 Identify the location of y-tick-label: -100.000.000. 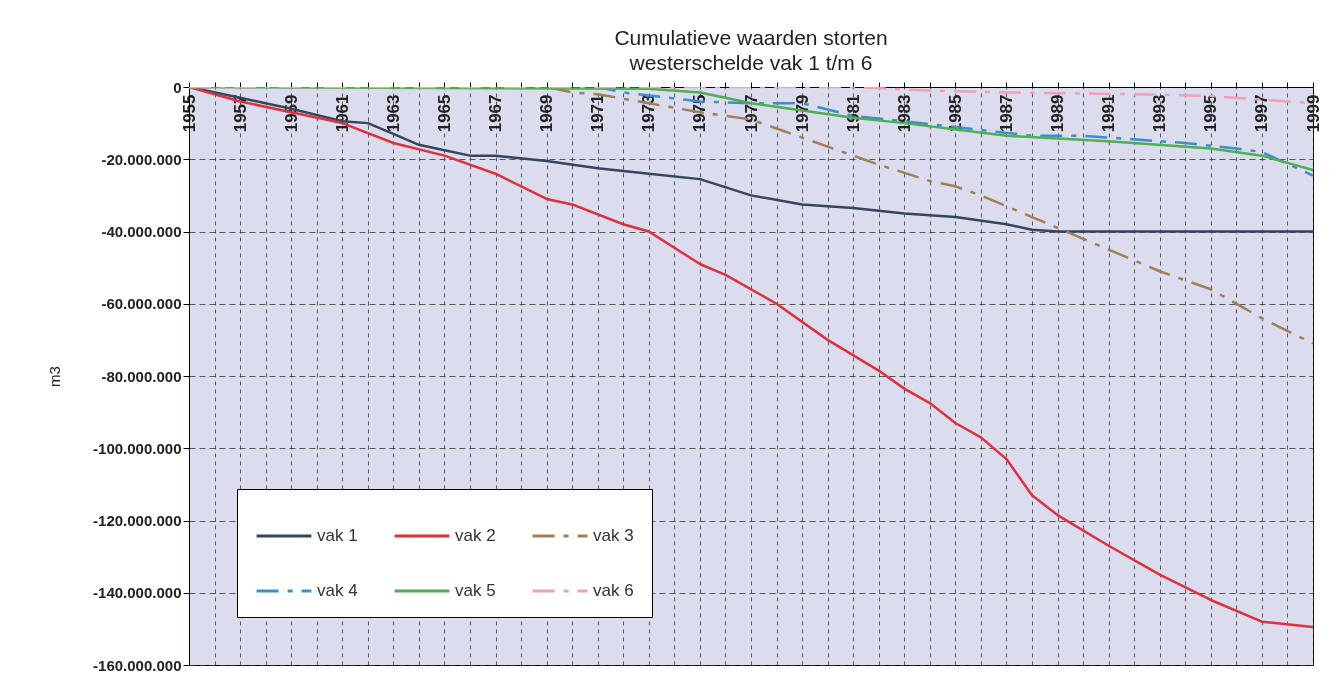
(137, 448).